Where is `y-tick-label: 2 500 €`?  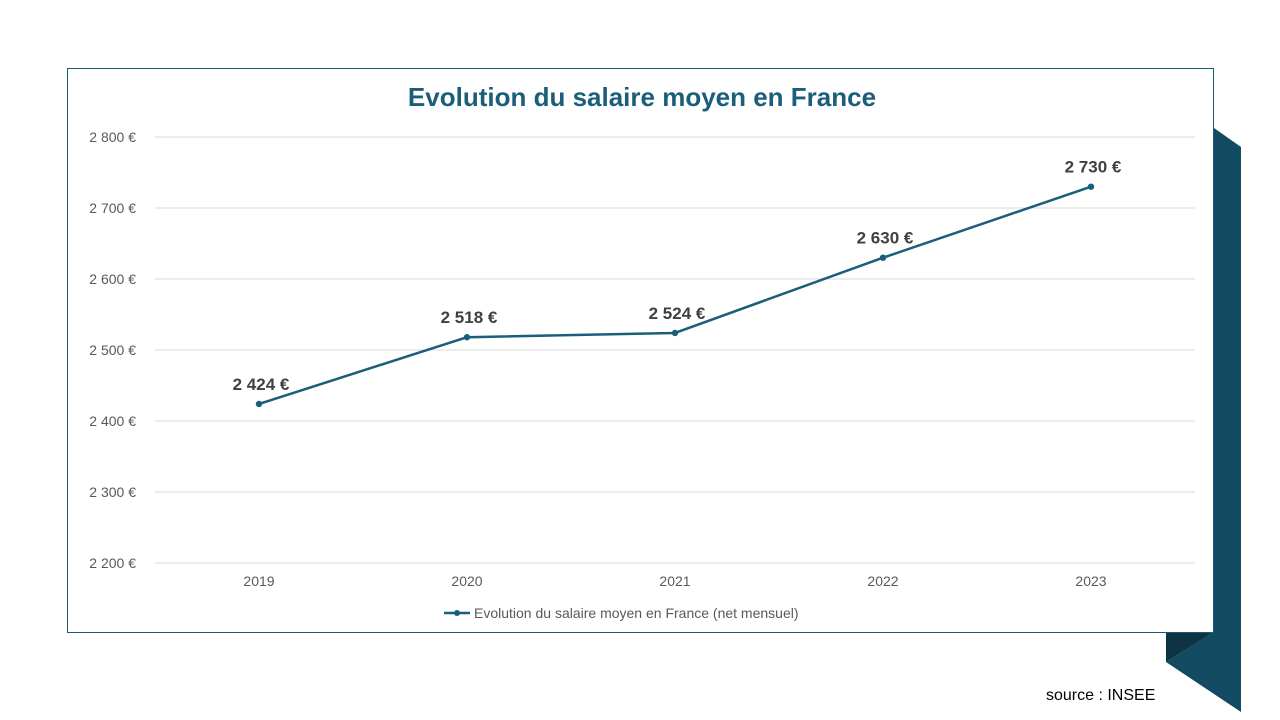 y-tick-label: 2 500 € is located at coordinates (112, 350).